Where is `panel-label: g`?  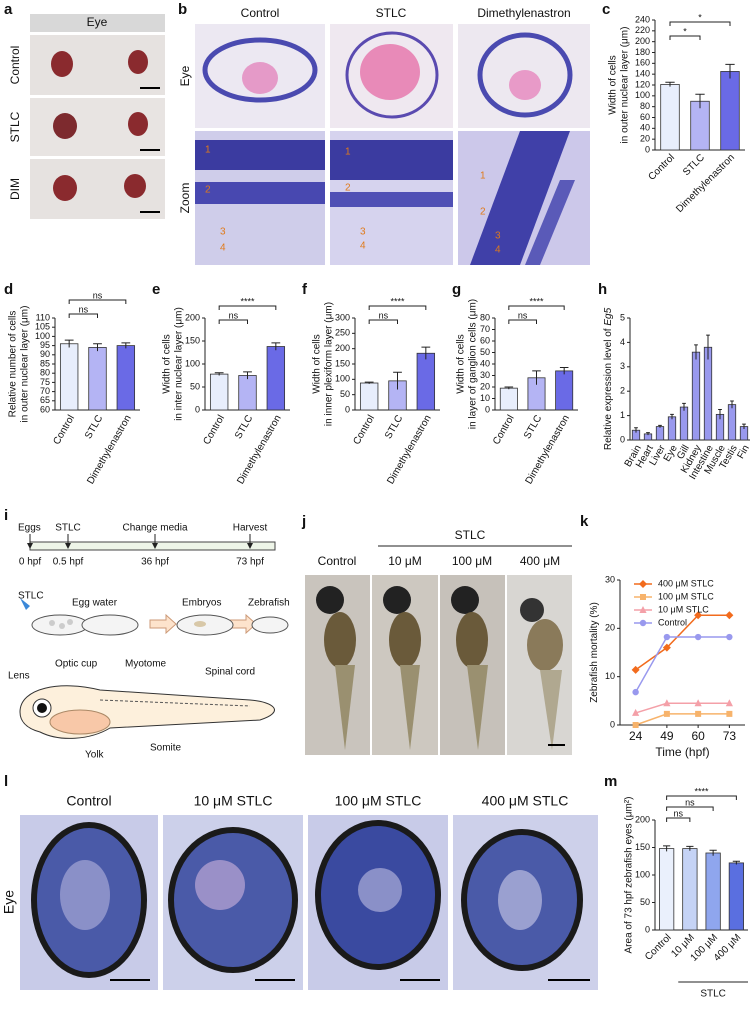
panel-label: g is located at coordinates (456, 289).